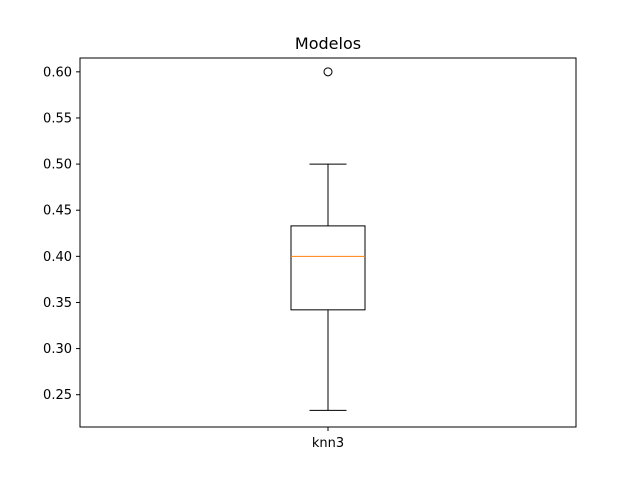 Image resolution: width=640 pixels, height=480 pixels. Describe the element at coordinates (57, 118) in the screenshot. I see `y-tick-label: 0.55` at that location.